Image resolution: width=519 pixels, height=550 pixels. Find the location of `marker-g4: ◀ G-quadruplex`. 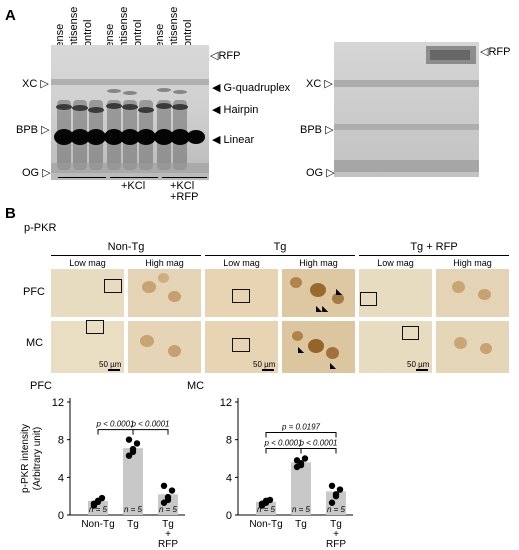

marker-g4: ◀ G-quadruplex is located at coordinates (251, 87).